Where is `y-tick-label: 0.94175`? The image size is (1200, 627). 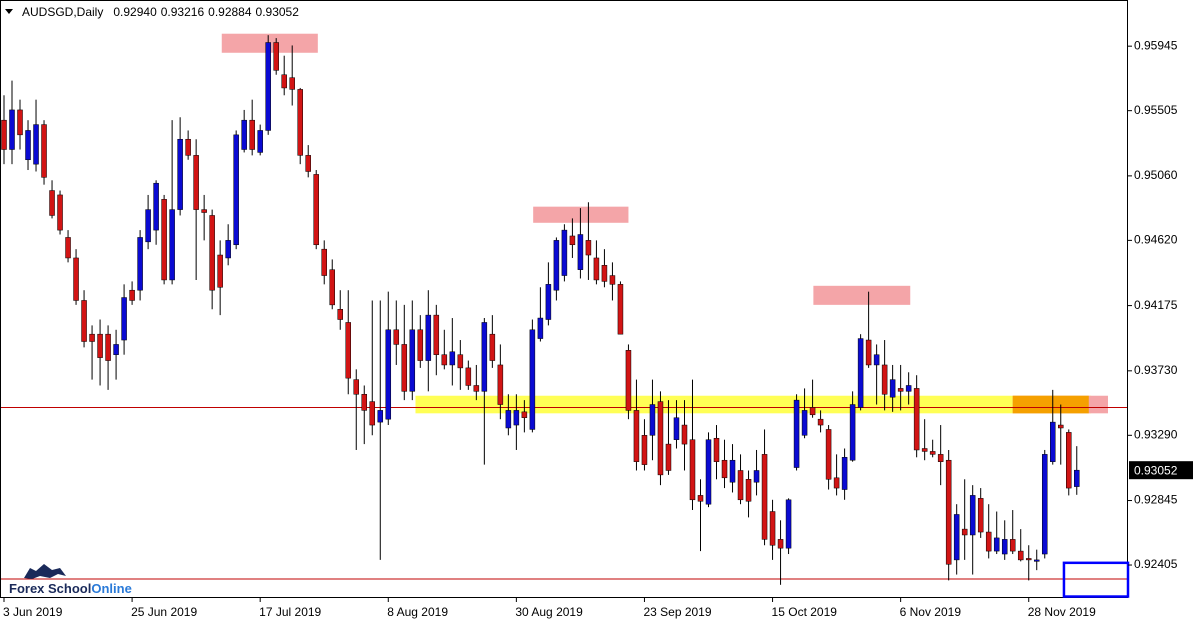
y-tick-label: 0.94175 is located at coordinates (1156, 305).